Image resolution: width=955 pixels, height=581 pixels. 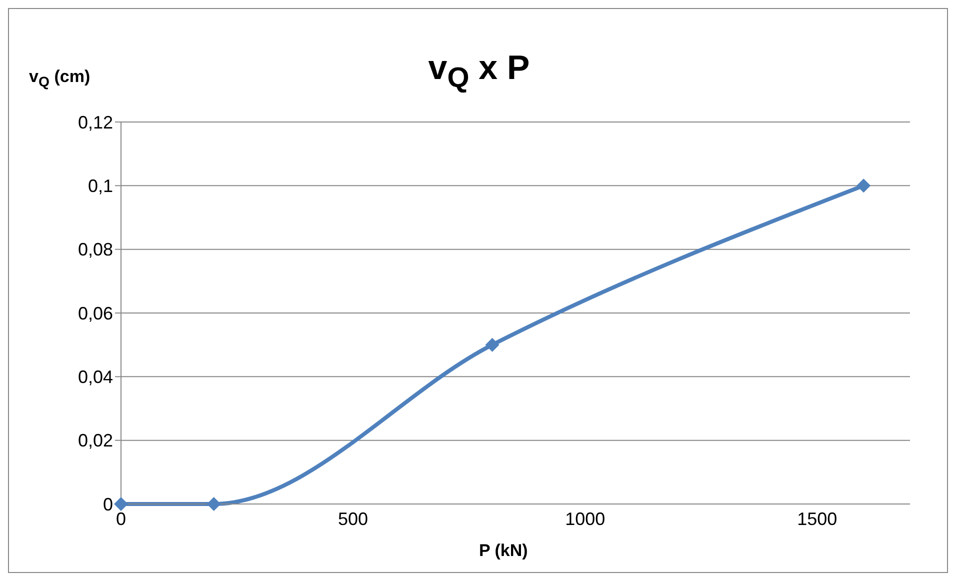 What do you see at coordinates (107, 504) in the screenshot?
I see `y-tick-label: 0` at bounding box center [107, 504].